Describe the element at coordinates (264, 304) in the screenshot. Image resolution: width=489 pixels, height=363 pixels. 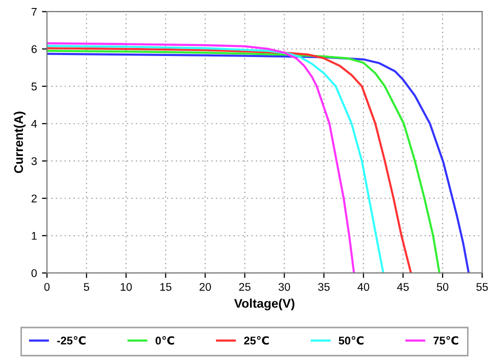
I see `x-axis-title: Voltage(V)` at that location.